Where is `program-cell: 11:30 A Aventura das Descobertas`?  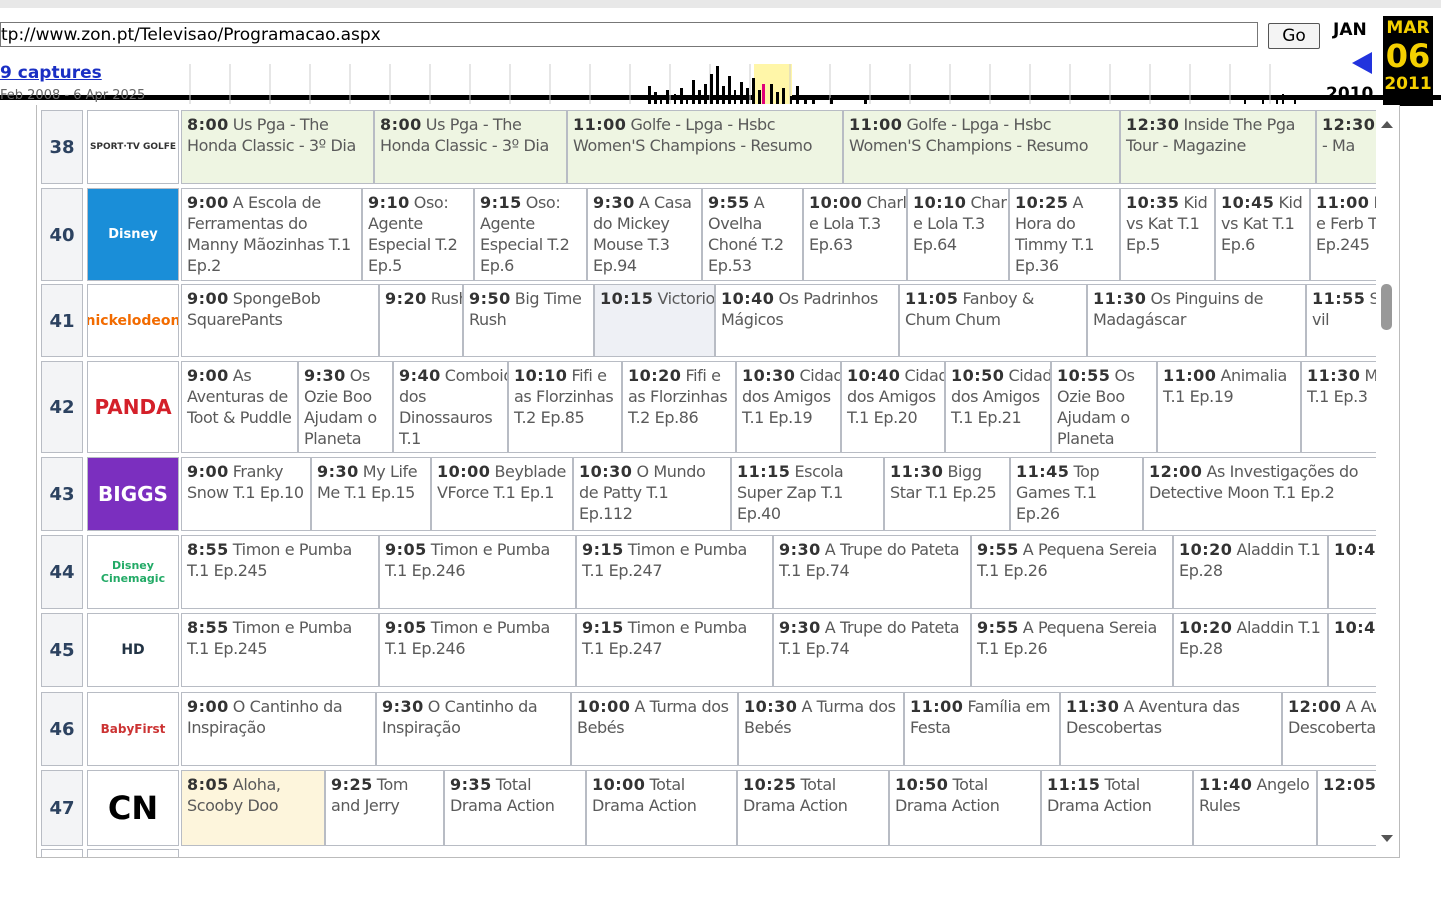
program-cell: 11:30 A Aventura das Descobertas is located at coordinates (1171, 729).